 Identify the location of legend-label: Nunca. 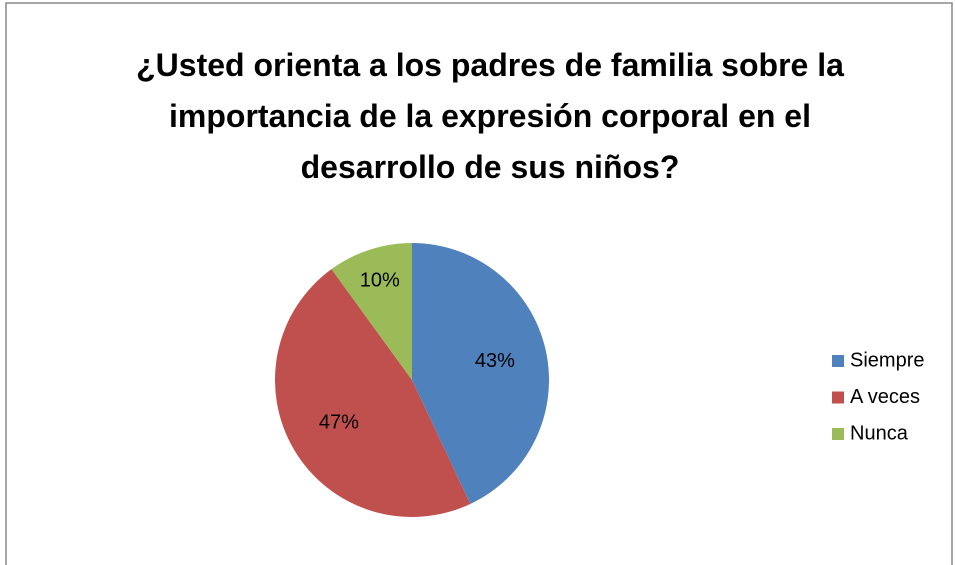
(879, 433).